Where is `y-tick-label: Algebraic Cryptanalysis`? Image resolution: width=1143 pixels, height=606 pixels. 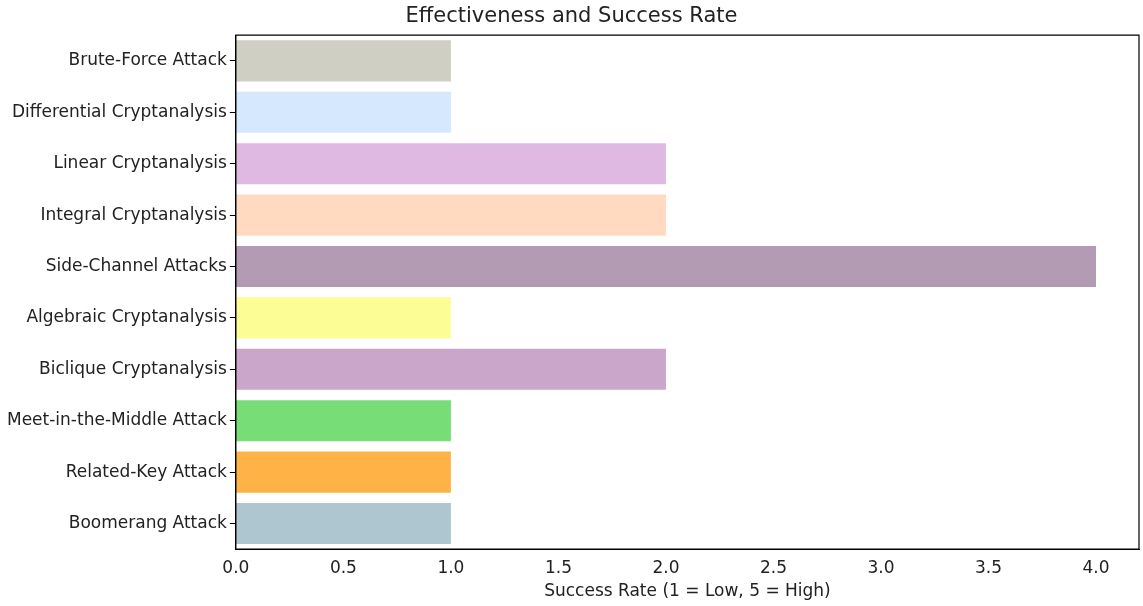
y-tick-label: Algebraic Cryptanalysis is located at coordinates (127, 316).